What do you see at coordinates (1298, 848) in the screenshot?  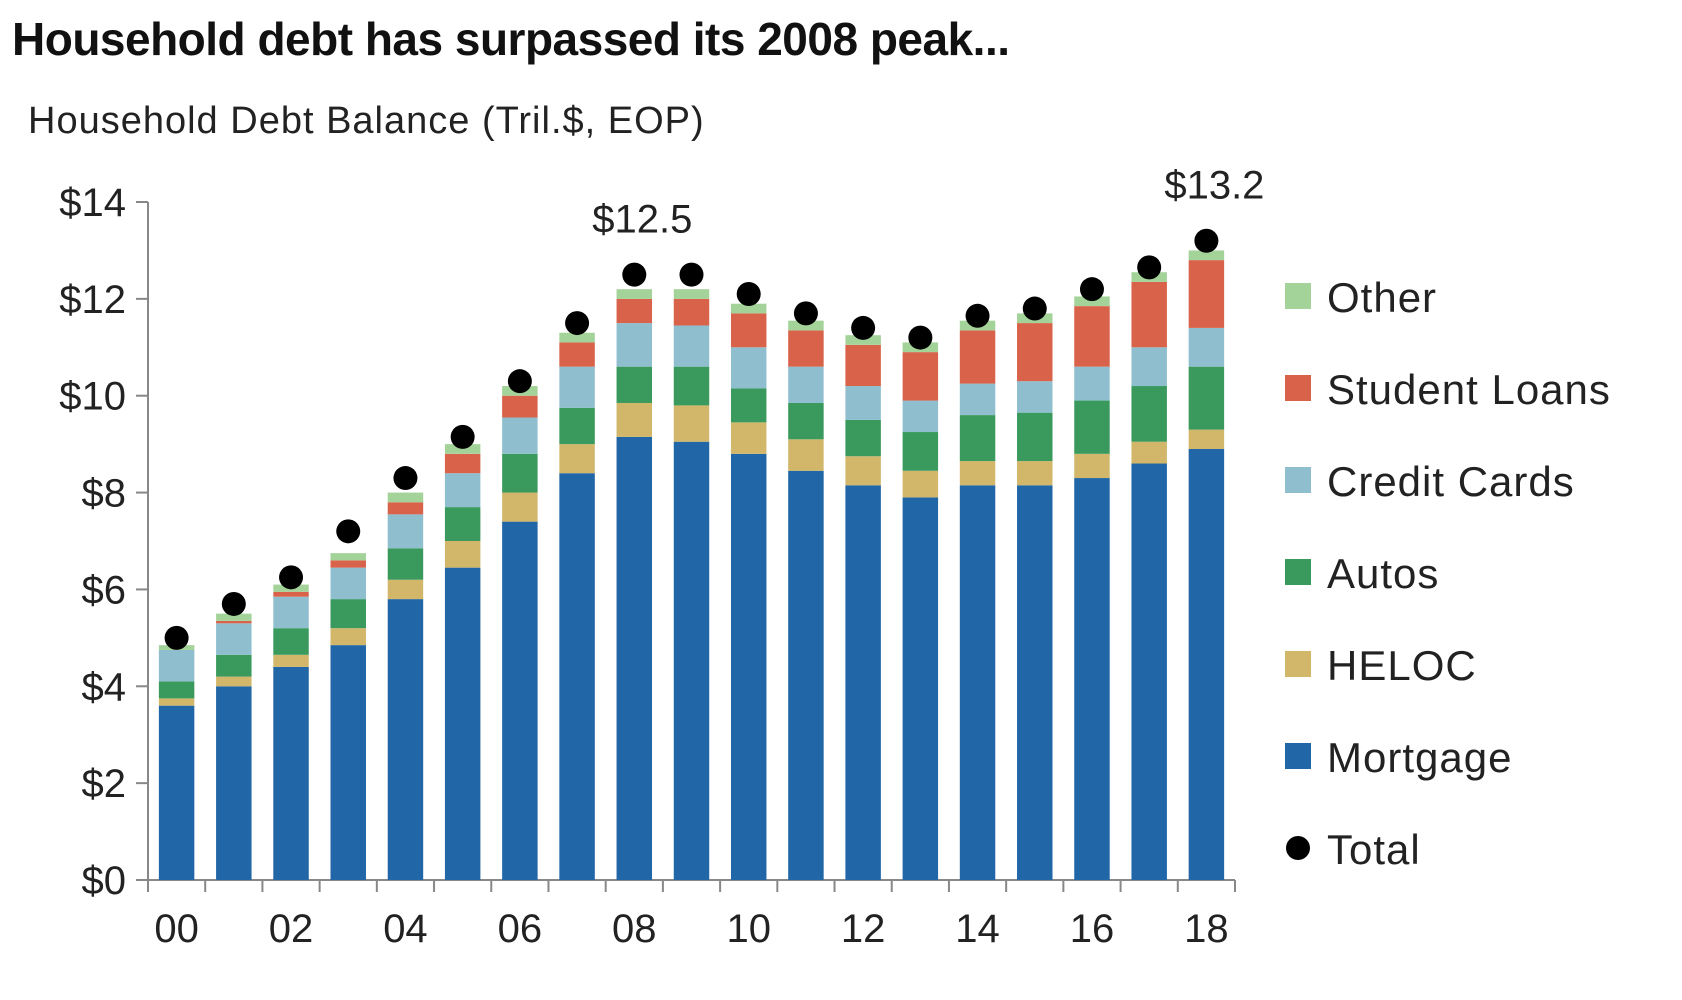 I see `legend-marker` at bounding box center [1298, 848].